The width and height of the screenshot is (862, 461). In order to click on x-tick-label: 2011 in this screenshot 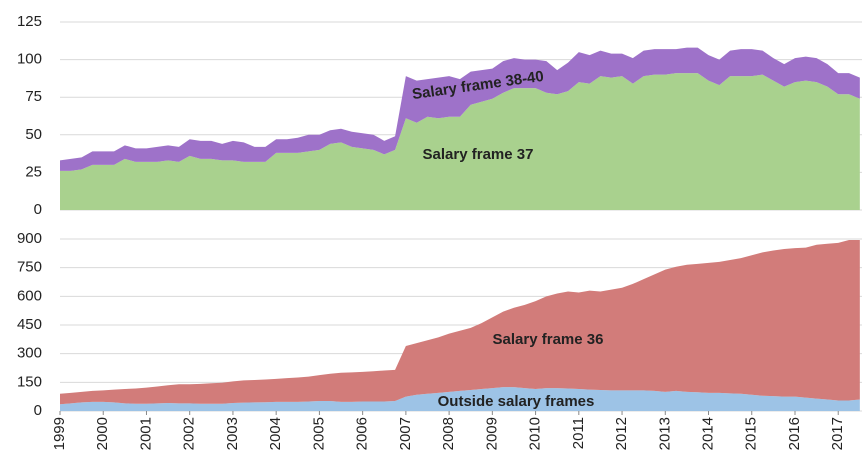, I will do `click(578, 433)`.